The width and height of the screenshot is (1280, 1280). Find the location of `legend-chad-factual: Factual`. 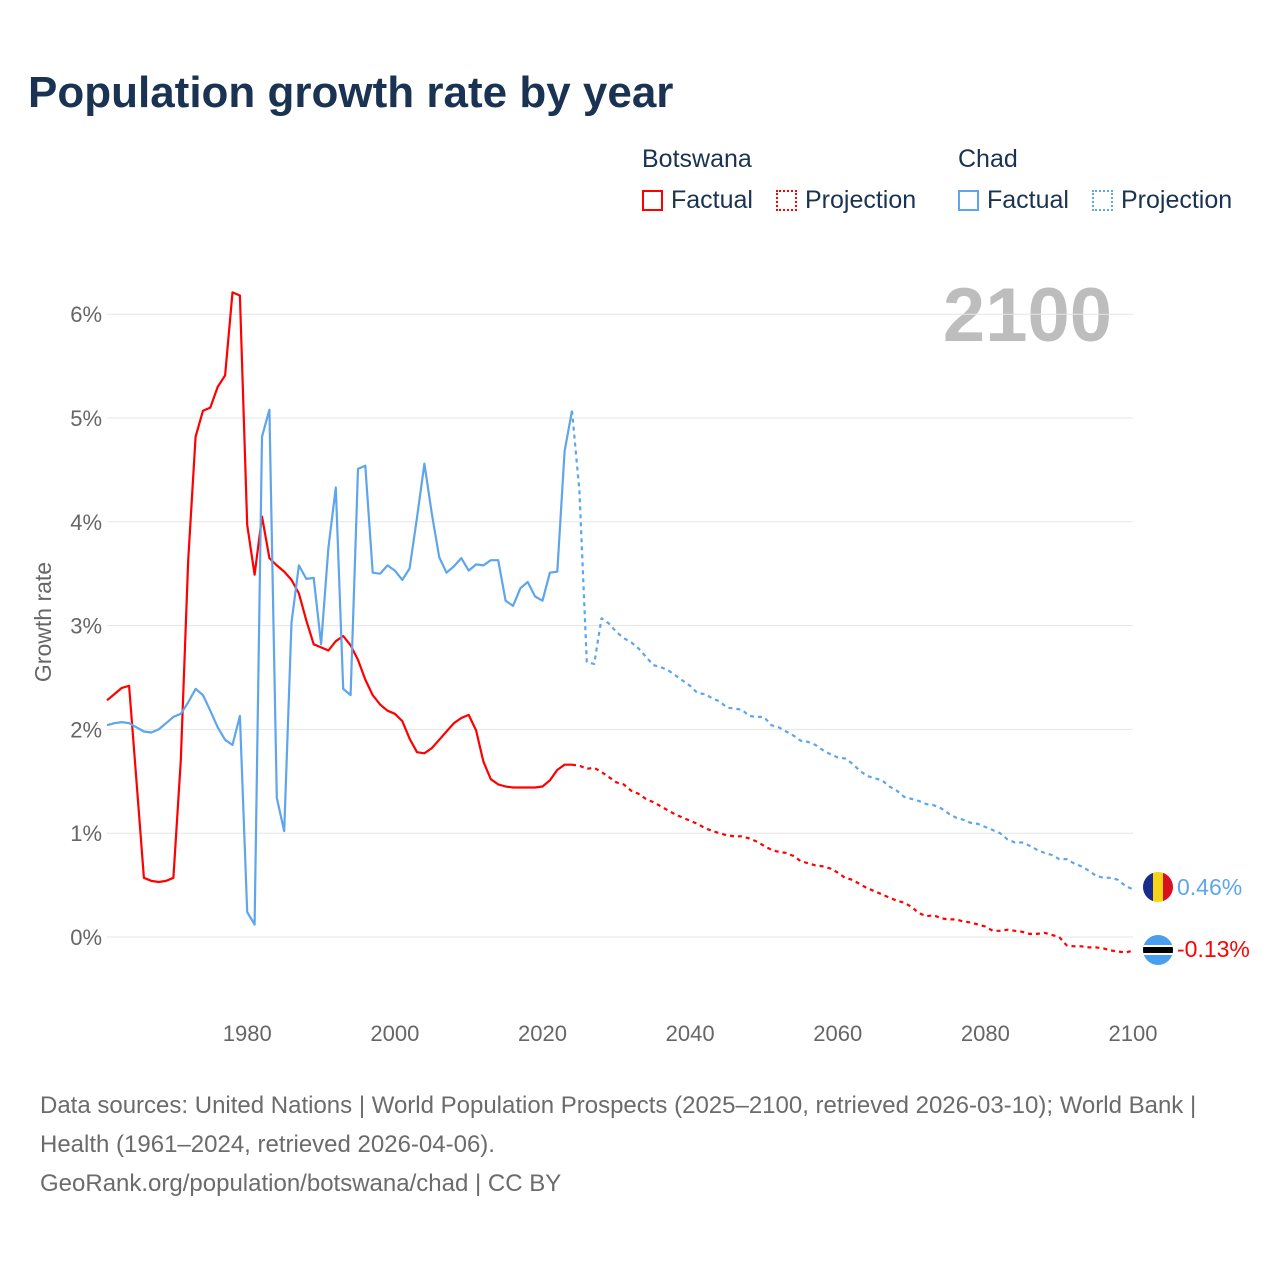

legend-chad-factual: Factual is located at coordinates (1013, 200).